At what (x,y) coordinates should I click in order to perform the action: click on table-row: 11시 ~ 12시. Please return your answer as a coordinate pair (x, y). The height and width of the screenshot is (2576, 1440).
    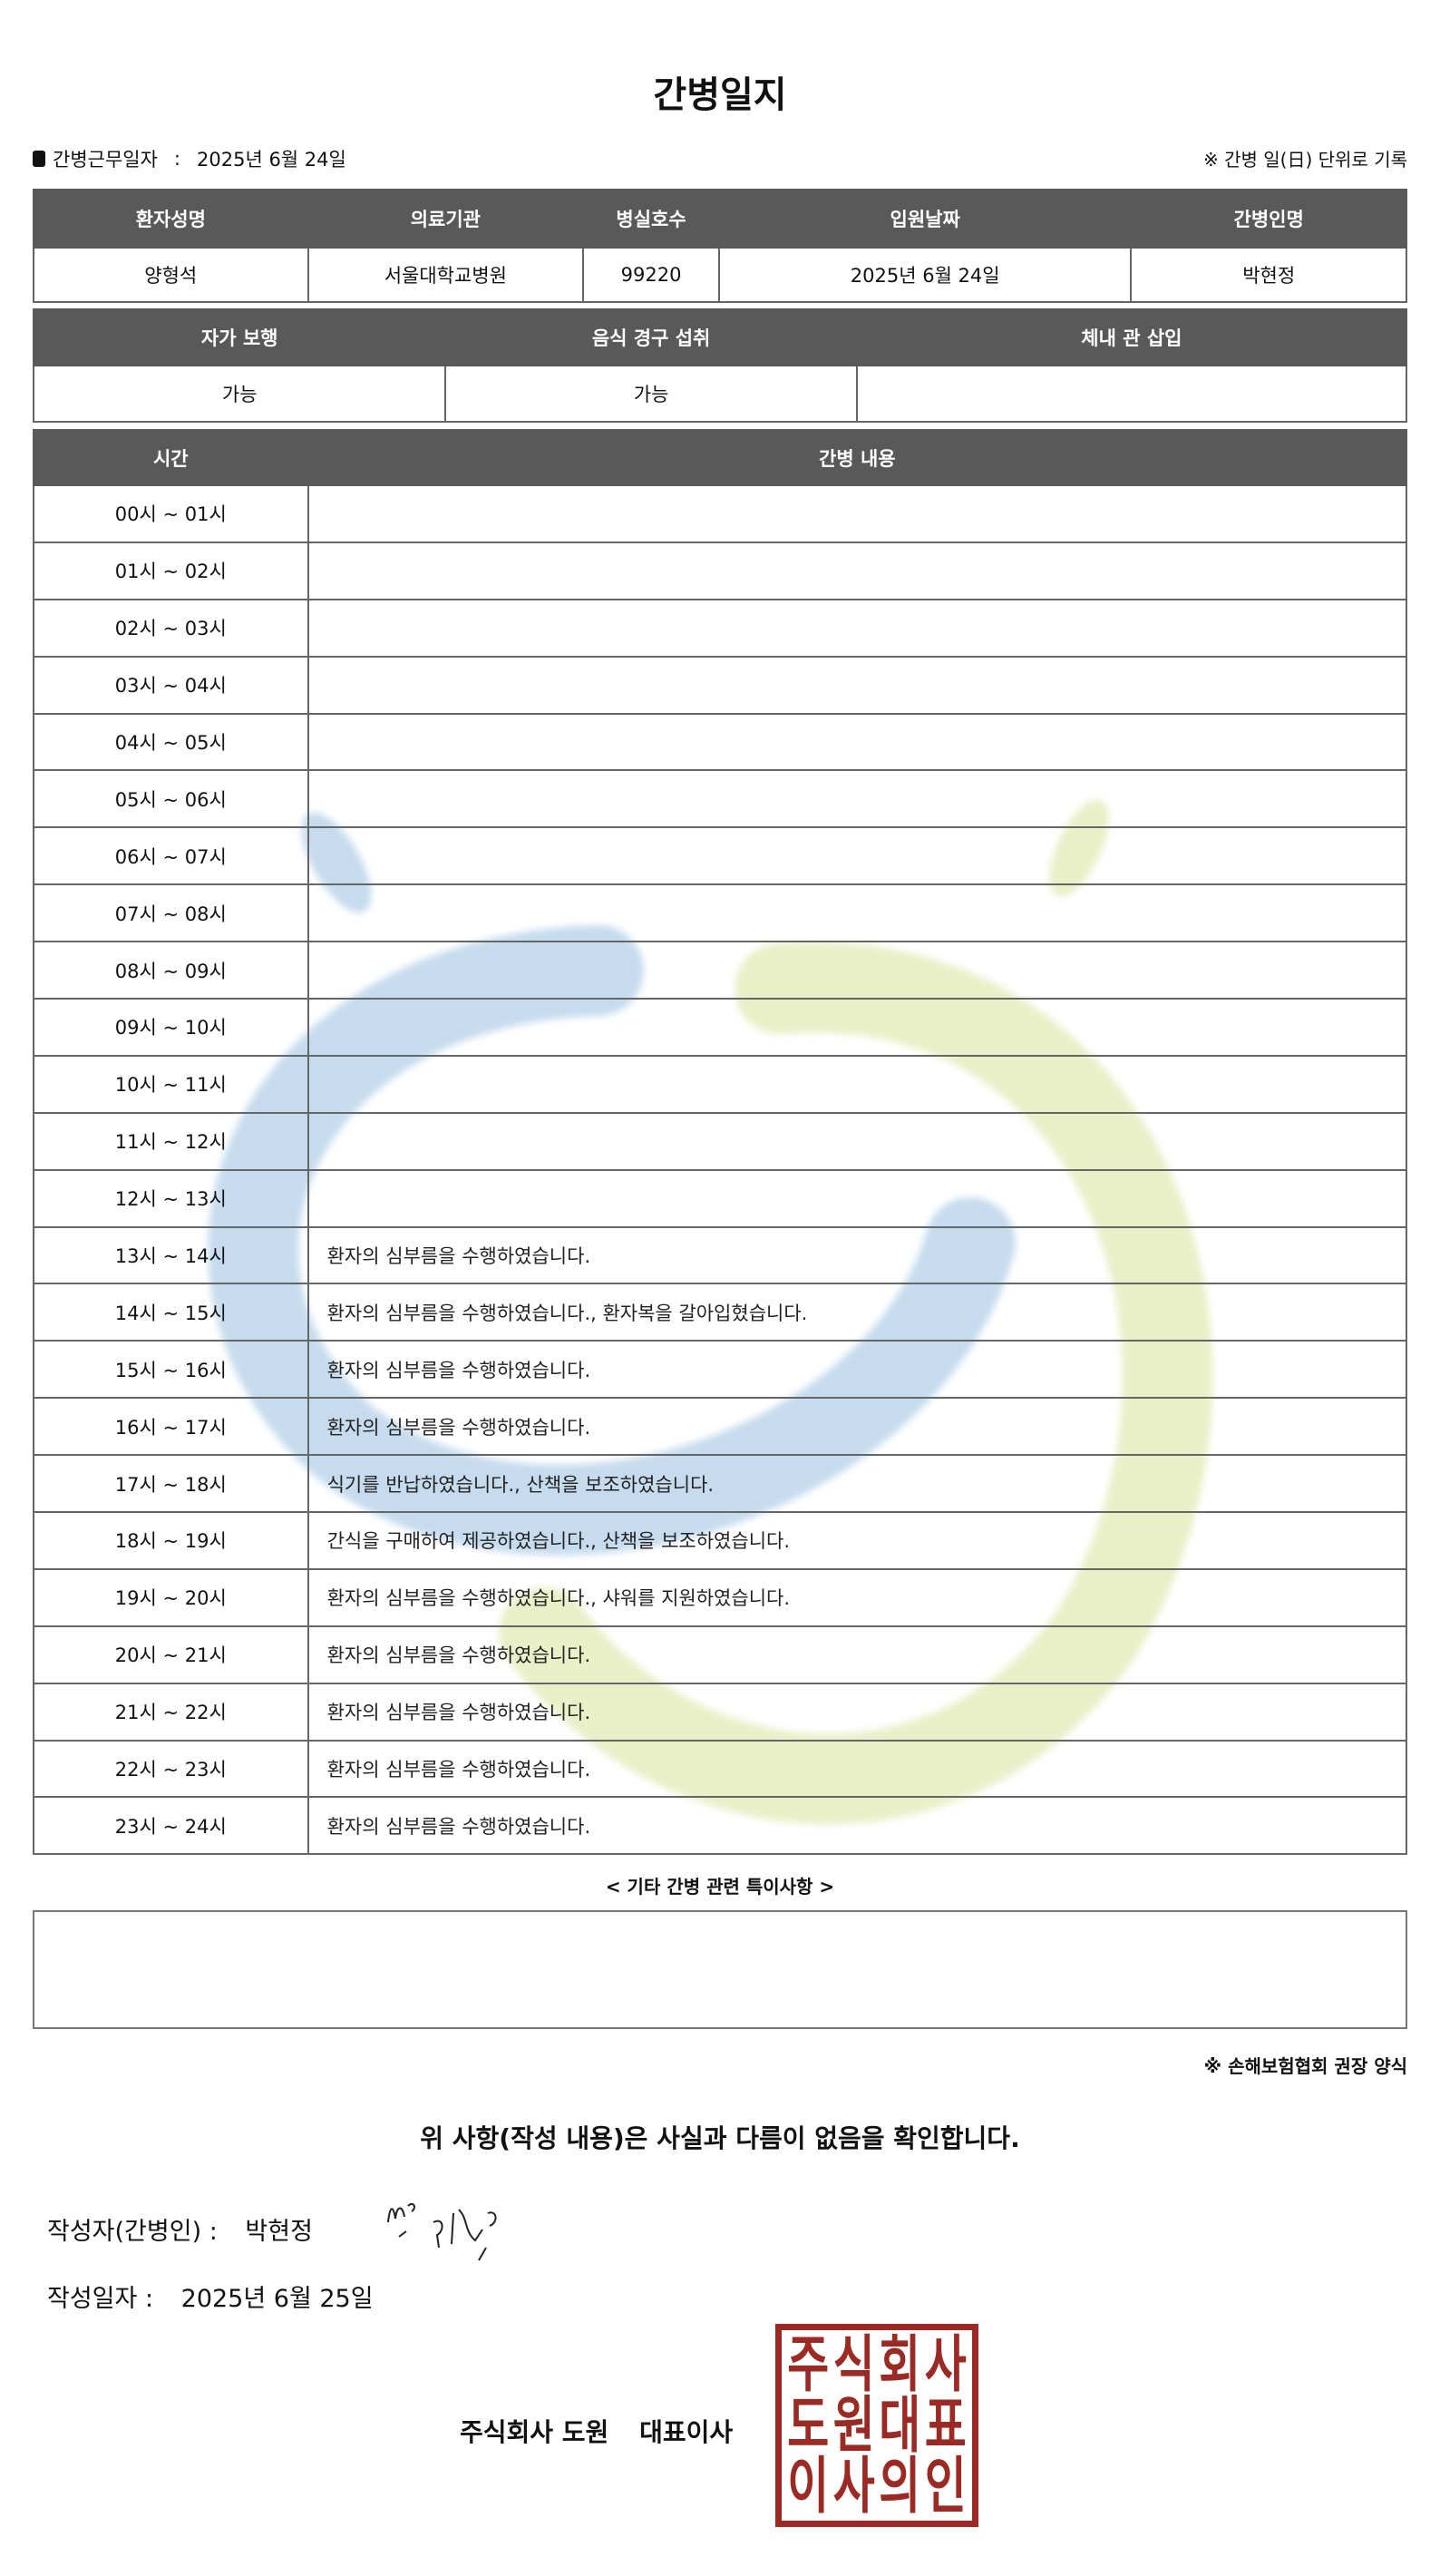
    Looking at the image, I should click on (720, 1141).